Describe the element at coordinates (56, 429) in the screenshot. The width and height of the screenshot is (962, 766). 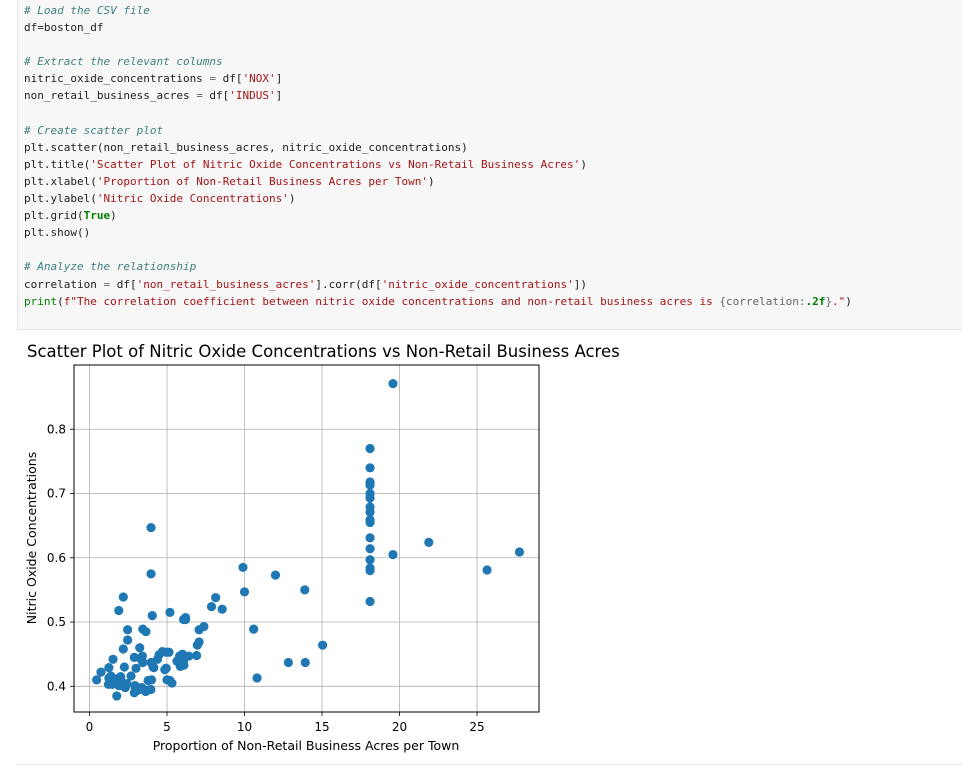
I see `y-tick-label: 0.8` at that location.